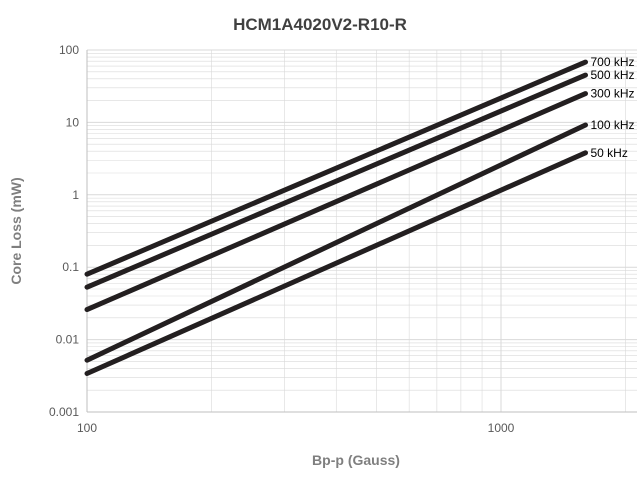  Describe the element at coordinates (87, 428) in the screenshot. I see `x-tick-label: 100` at that location.